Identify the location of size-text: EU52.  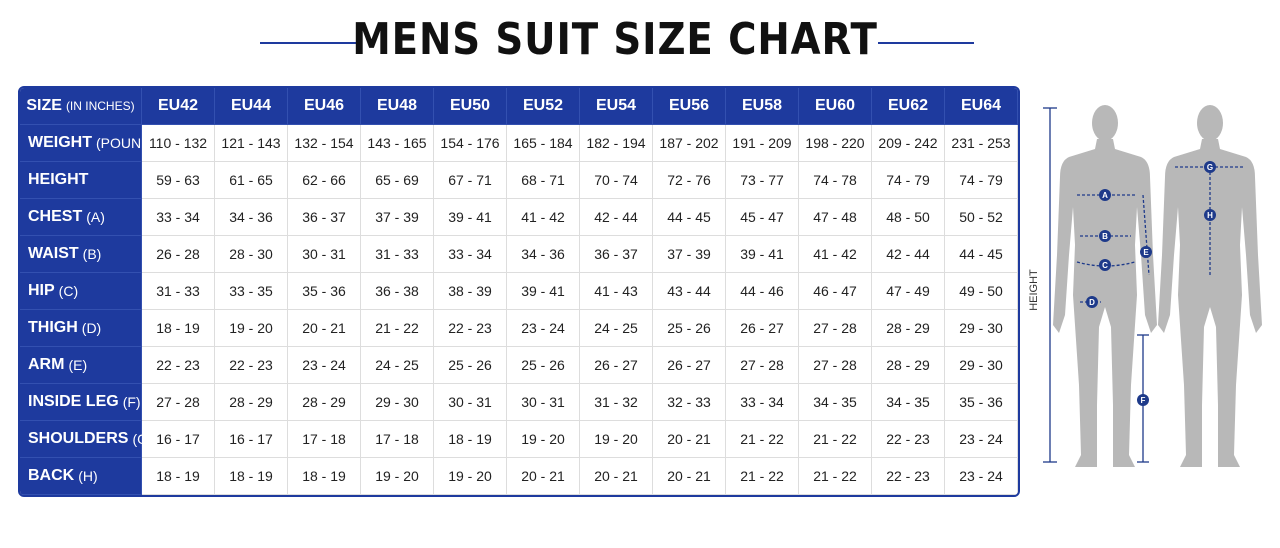
(543, 105).